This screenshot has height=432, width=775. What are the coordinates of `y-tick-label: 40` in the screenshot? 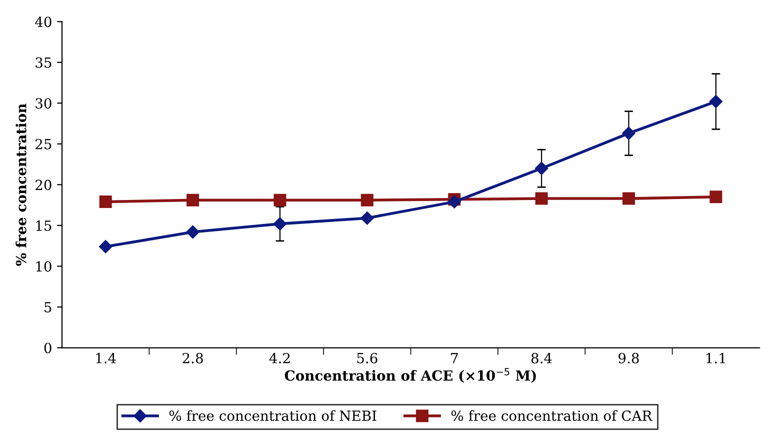 It's located at (43, 22).